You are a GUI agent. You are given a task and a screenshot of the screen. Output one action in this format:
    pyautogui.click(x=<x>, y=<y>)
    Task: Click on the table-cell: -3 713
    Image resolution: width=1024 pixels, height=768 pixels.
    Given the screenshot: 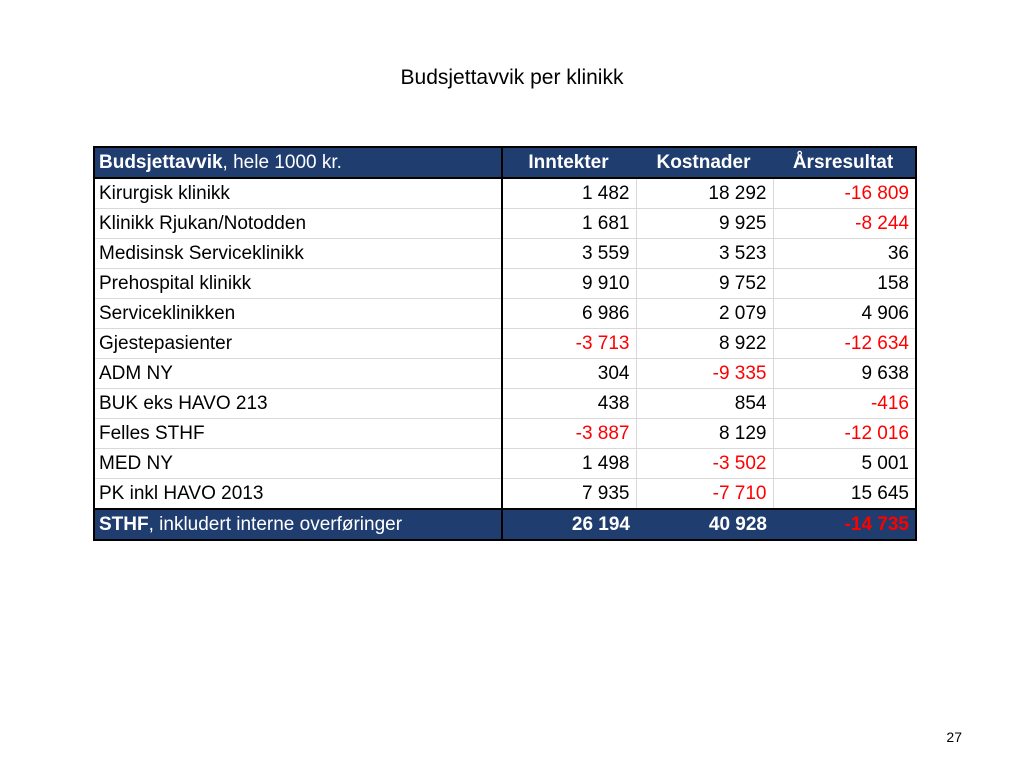 What is the action you would take?
    pyautogui.click(x=568, y=343)
    